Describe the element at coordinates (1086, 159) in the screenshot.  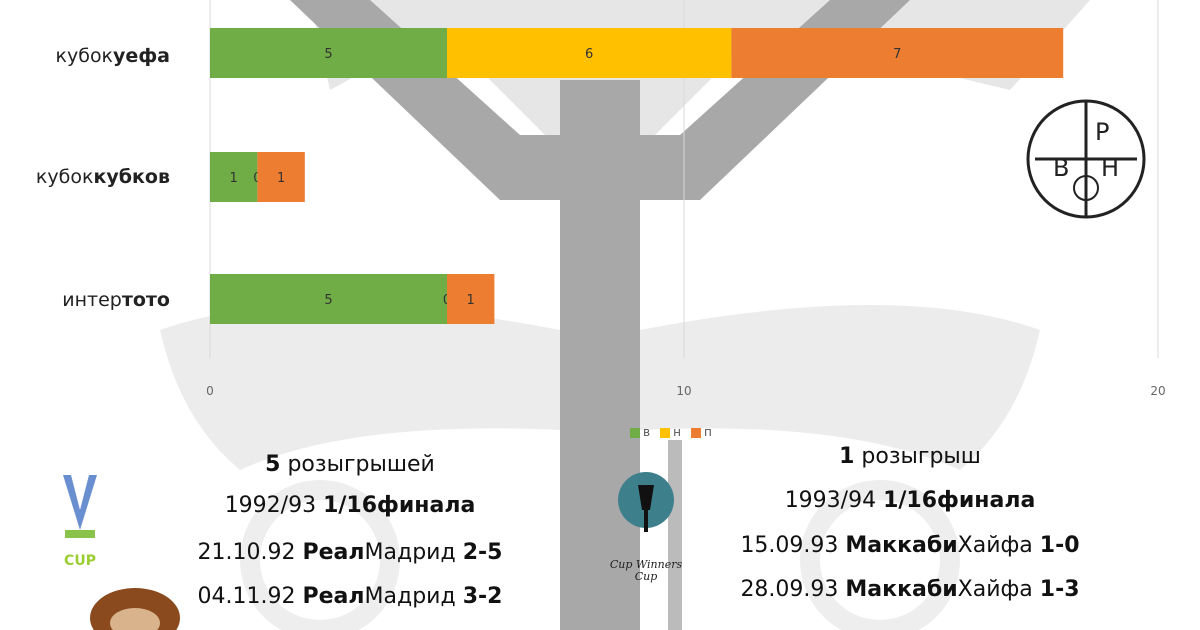
I see `vrn-logo: Р В Н` at that location.